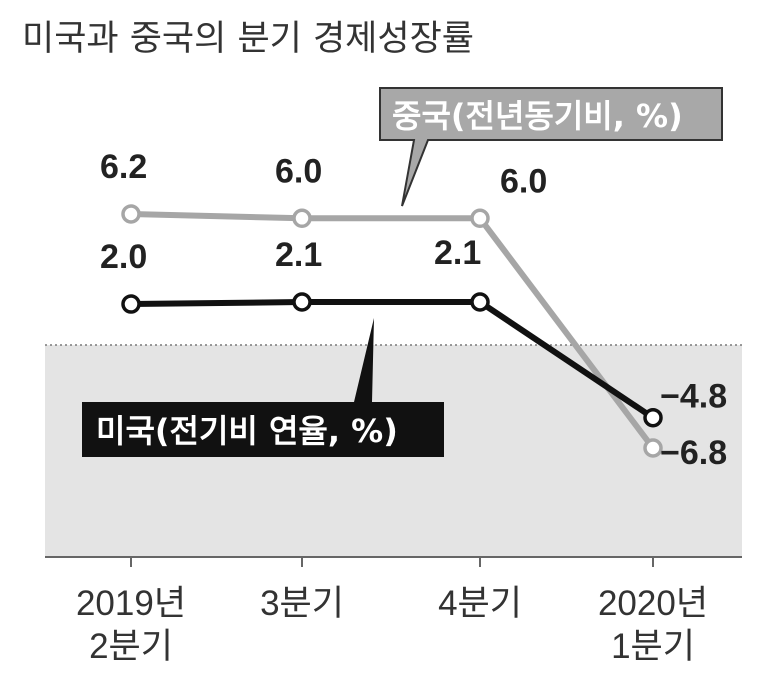  What do you see at coordinates (480, 603) in the screenshot?
I see `x-tick-label: 4분기` at bounding box center [480, 603].